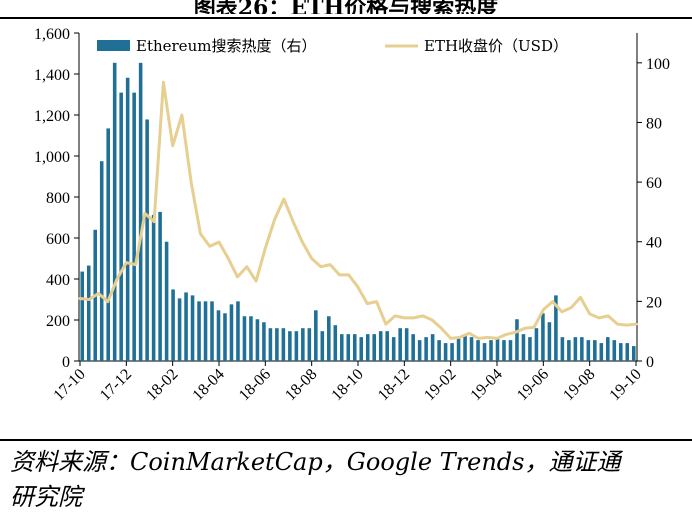 The width and height of the screenshot is (692, 512). I want to click on chart-title: 图表26：ETH价格与搜索热度, so click(346, 7).